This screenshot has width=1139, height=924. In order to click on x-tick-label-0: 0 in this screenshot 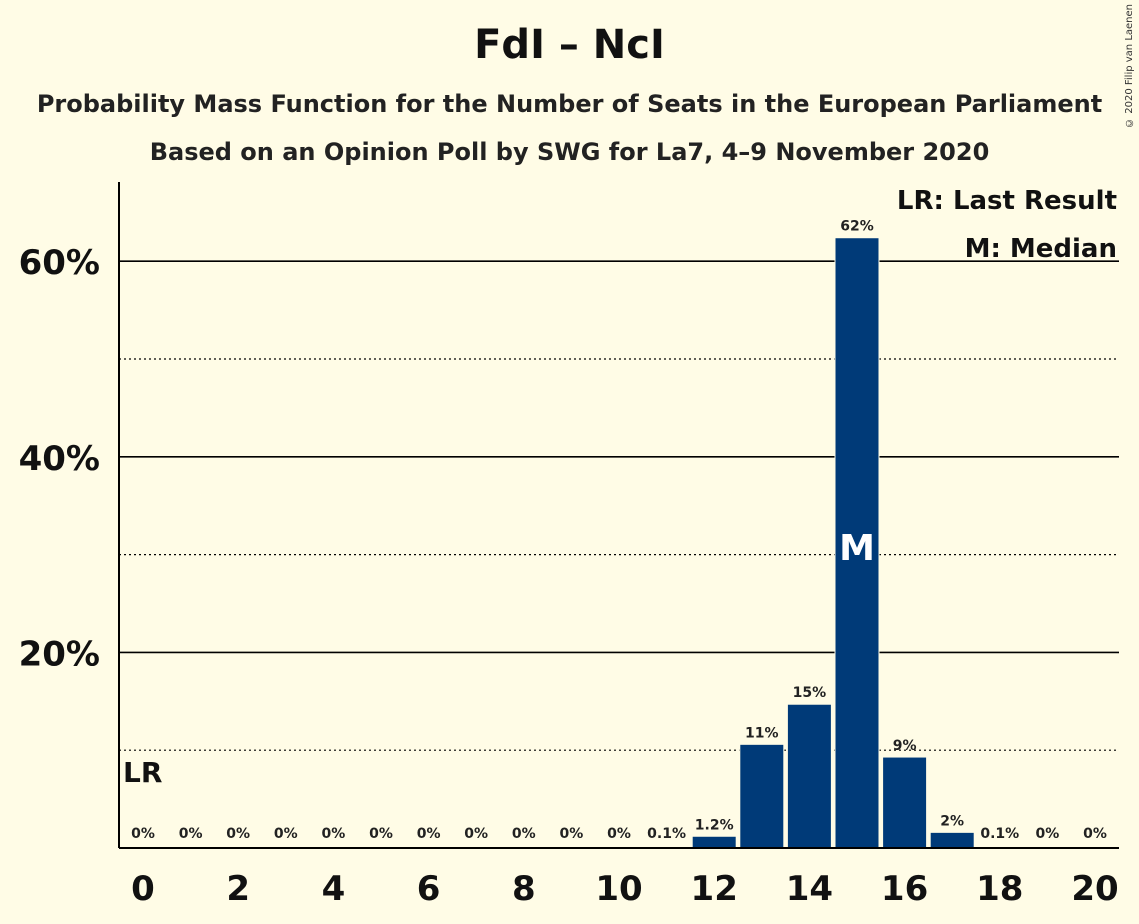, I will do `click(143, 889)`.